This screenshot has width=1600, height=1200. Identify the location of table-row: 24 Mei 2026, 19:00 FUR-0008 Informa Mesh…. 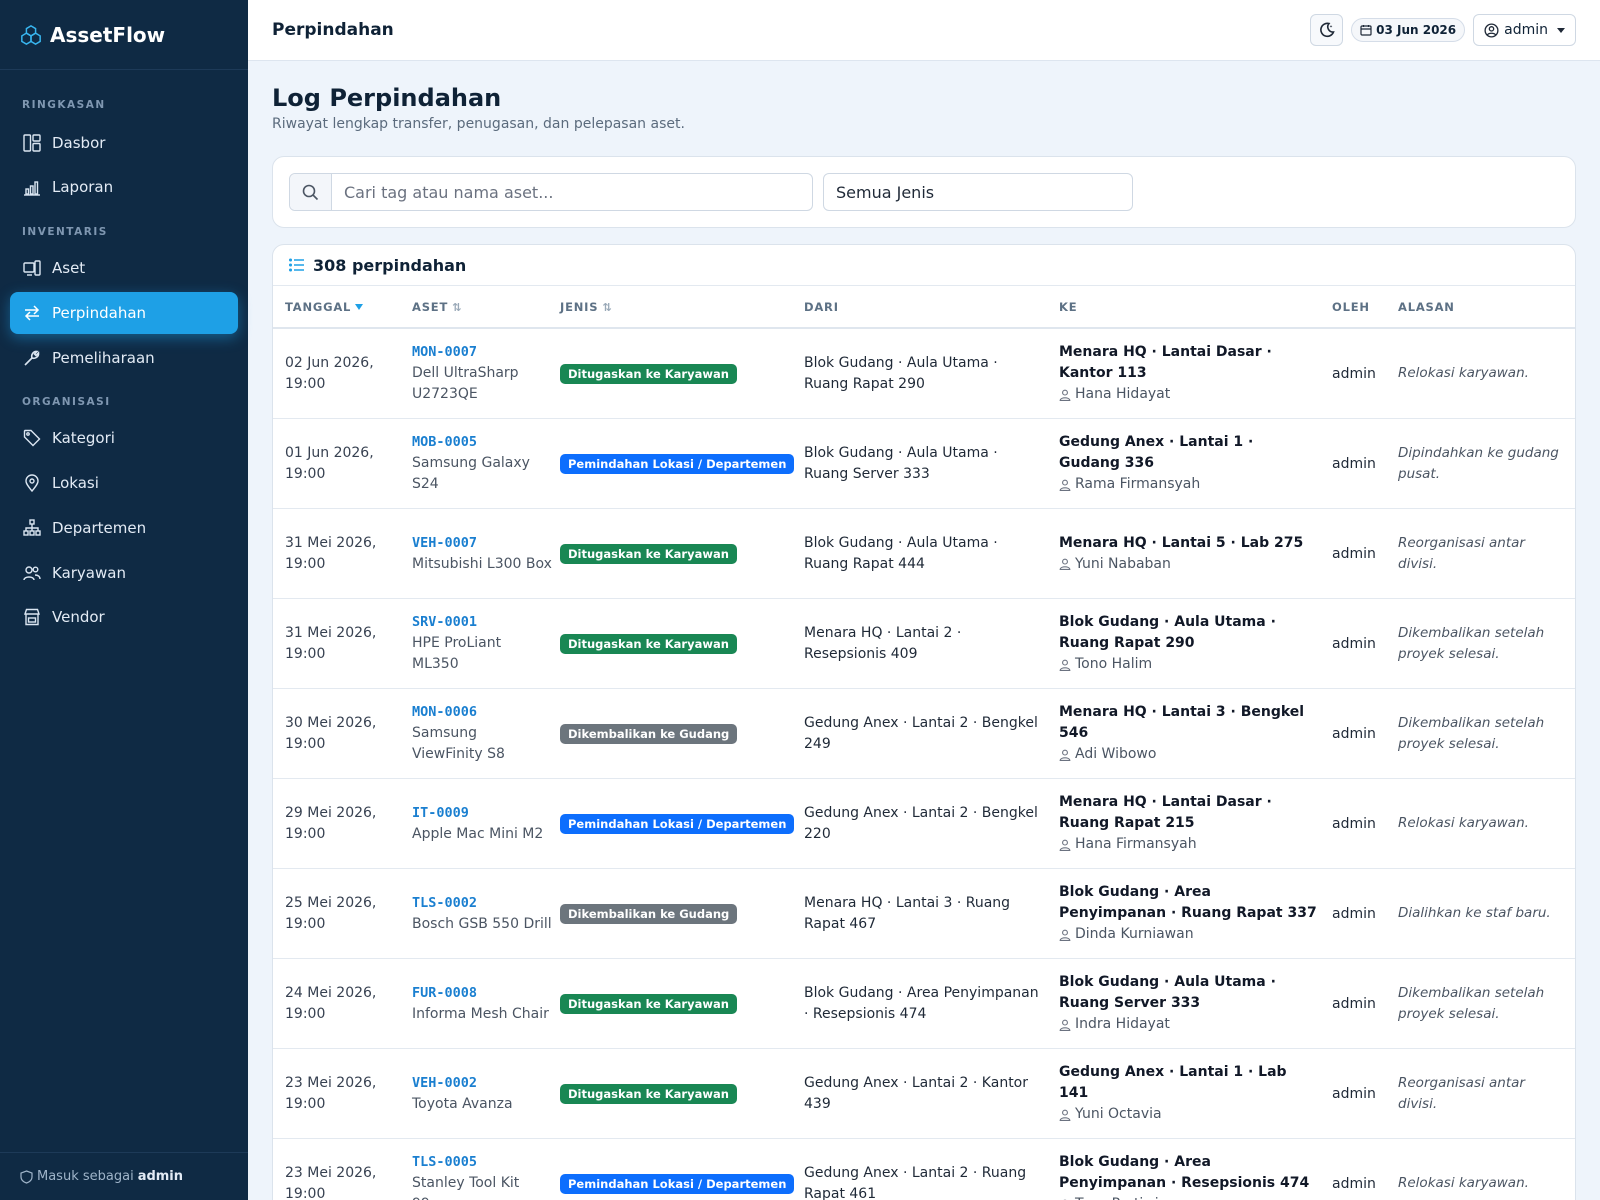
(924, 1004).